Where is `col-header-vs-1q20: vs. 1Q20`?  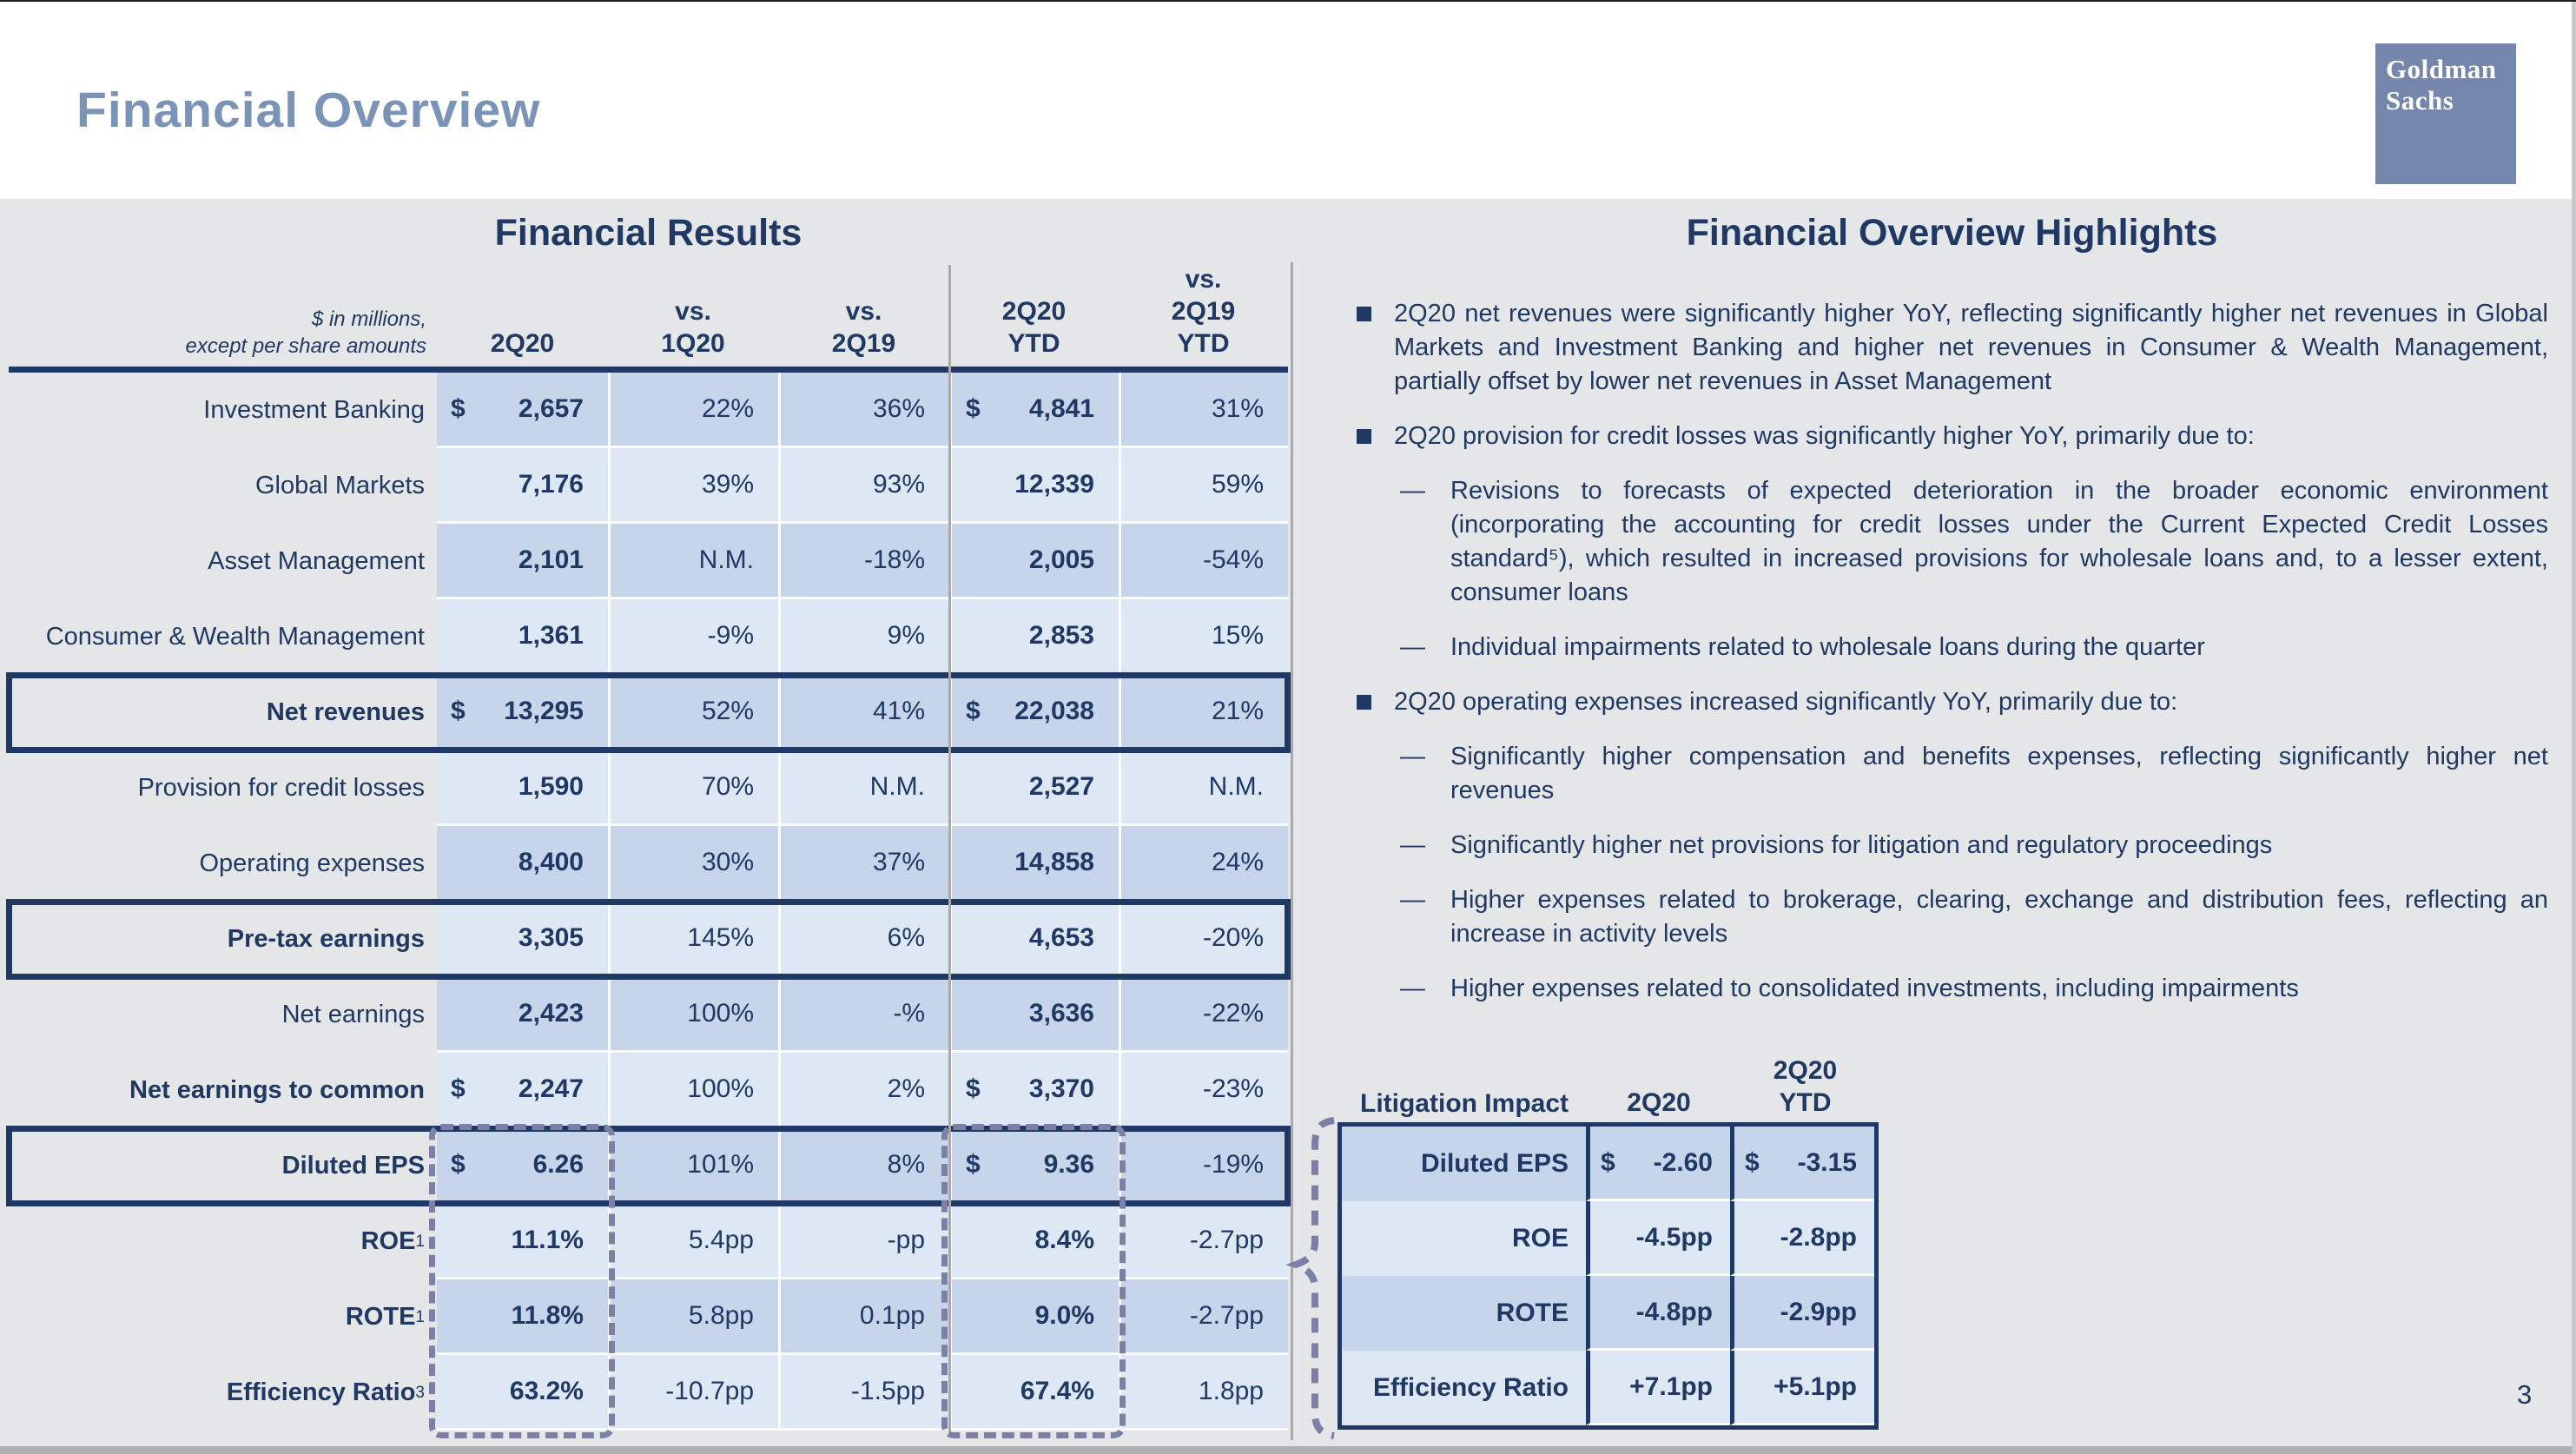
col-header-vs-1q20: vs. 1Q20 is located at coordinates (693, 327).